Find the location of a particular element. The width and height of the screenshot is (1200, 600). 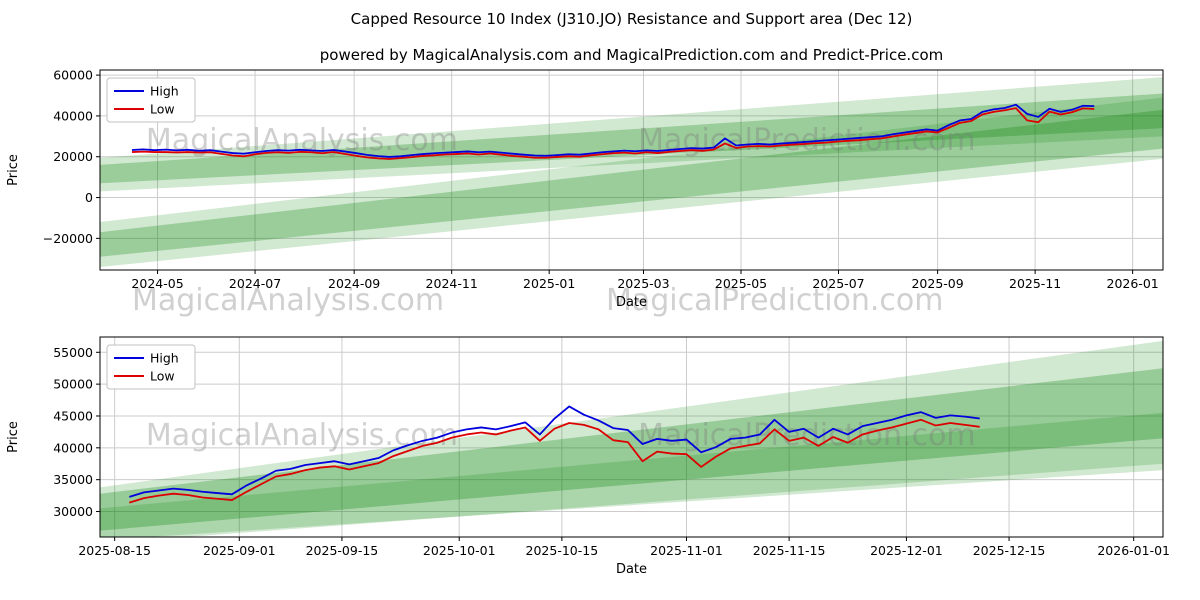

x-tick-label: 2025-11 is located at coordinates (1035, 283).